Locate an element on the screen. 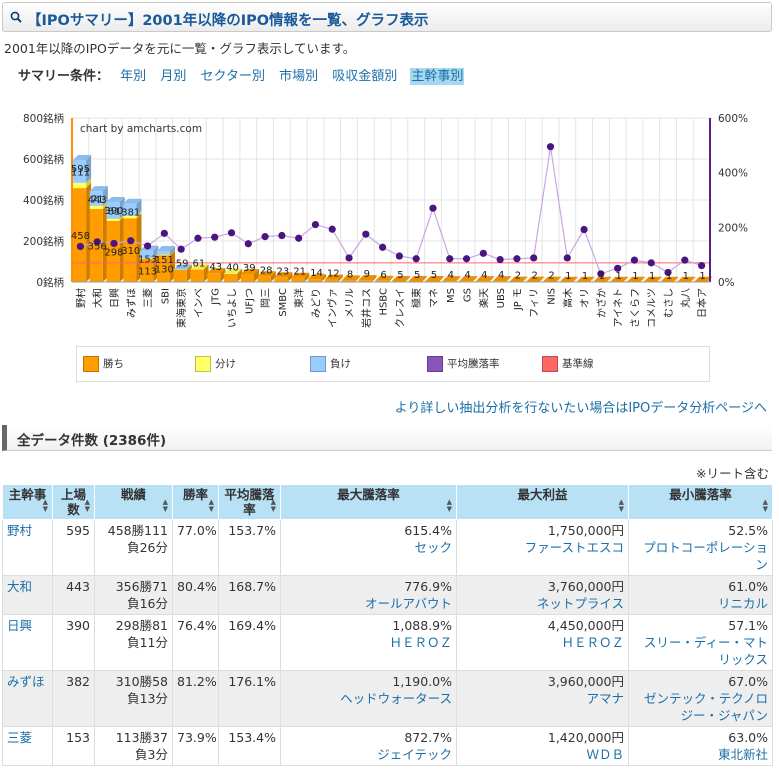  company-link: ＷＤＢ is located at coordinates (605, 754).